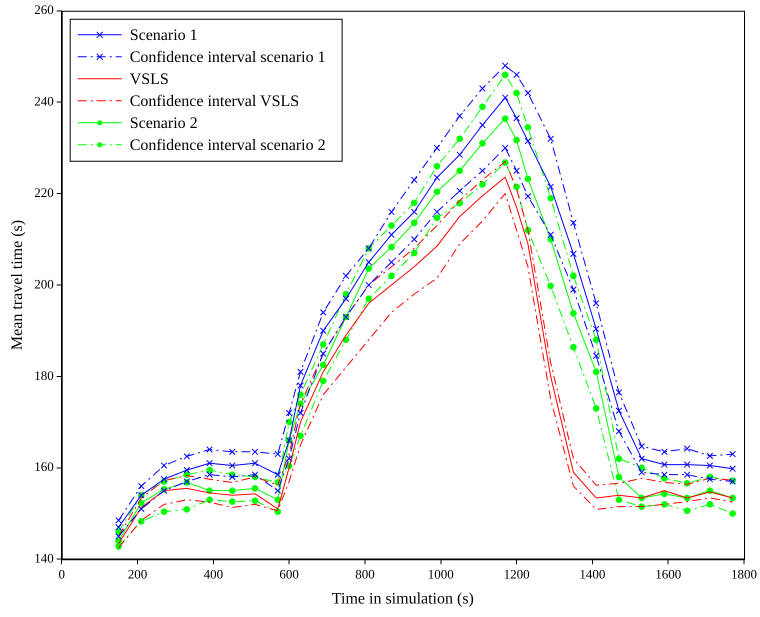 This screenshot has height=617, width=760. Describe the element at coordinates (17, 285) in the screenshot. I see `y-axis-title: Mean travel time (s)` at that location.